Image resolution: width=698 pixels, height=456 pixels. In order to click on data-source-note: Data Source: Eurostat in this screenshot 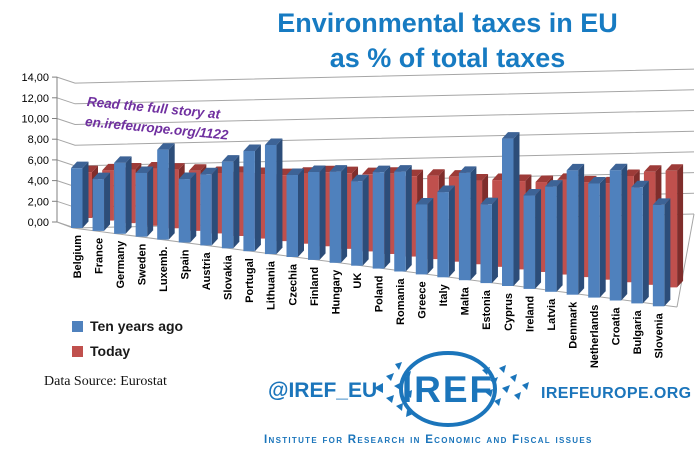, I will do `click(105, 381)`.